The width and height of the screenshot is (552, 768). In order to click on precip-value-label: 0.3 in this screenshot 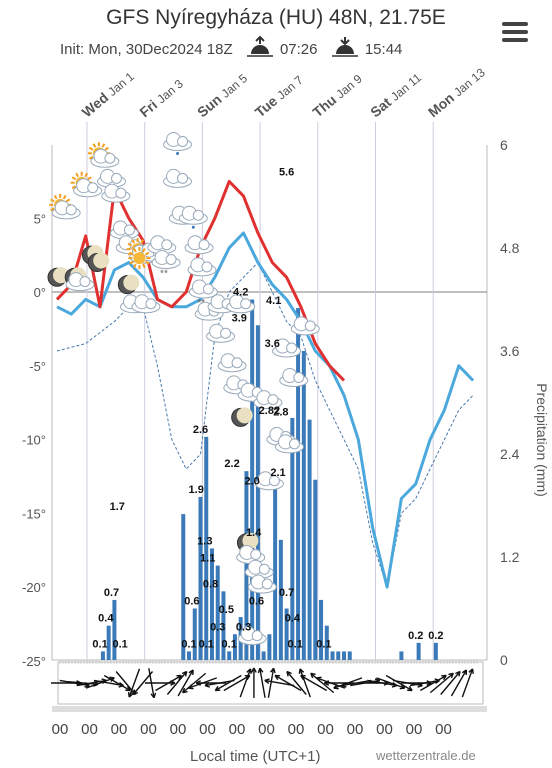, I will do `click(243, 627)`.